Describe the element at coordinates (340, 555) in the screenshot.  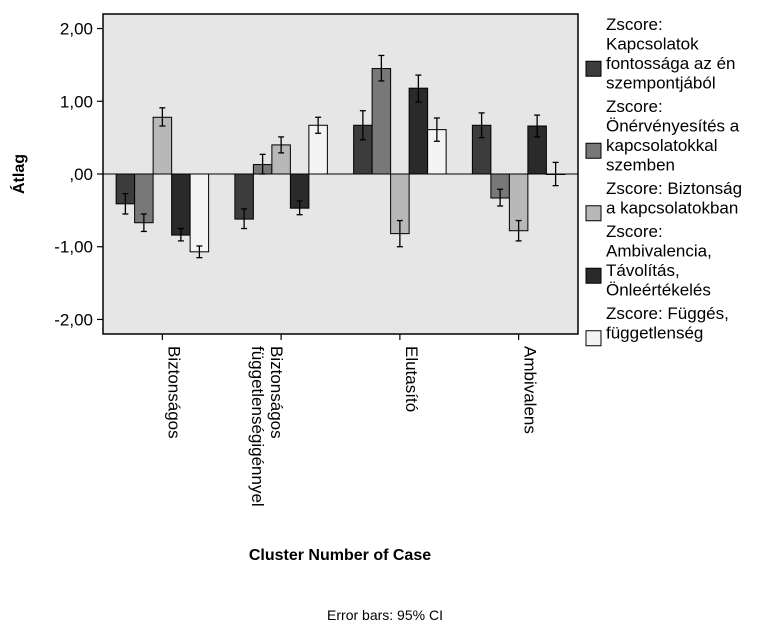
I see `x-axis-title: Cluster Number of Case` at that location.